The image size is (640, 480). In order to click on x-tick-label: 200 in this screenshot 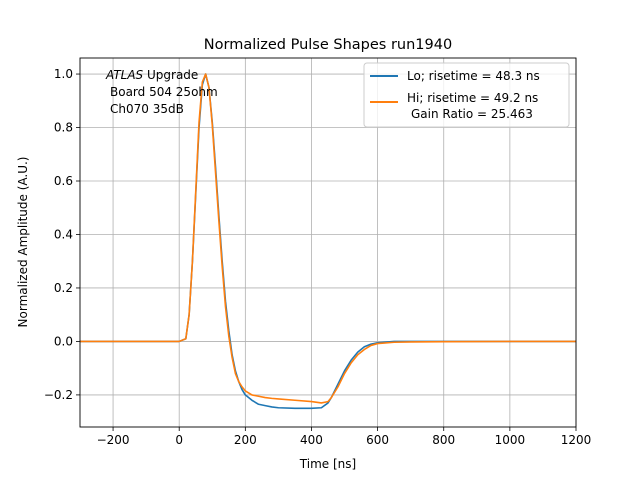, I will do `click(245, 440)`.